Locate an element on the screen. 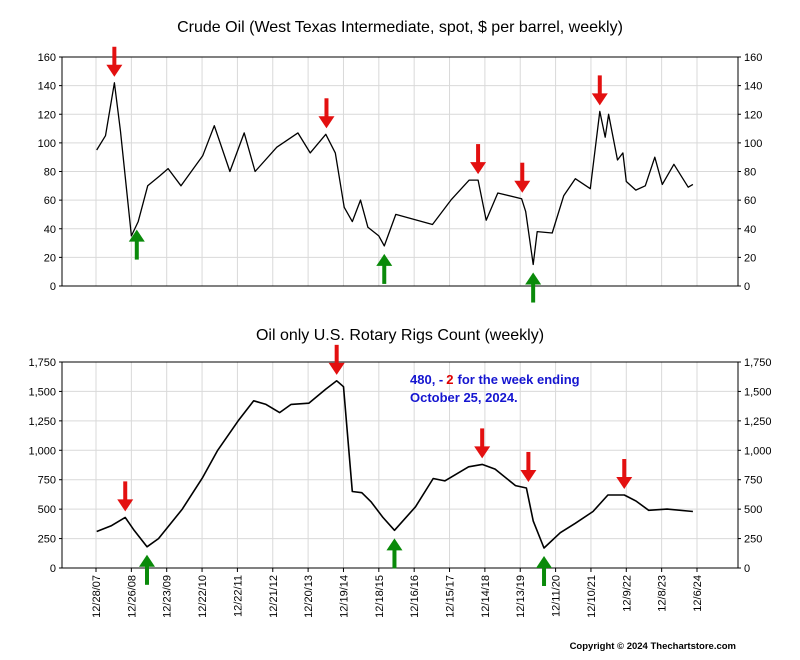  annotation-suffix: for the week ending is located at coordinates (519, 379).